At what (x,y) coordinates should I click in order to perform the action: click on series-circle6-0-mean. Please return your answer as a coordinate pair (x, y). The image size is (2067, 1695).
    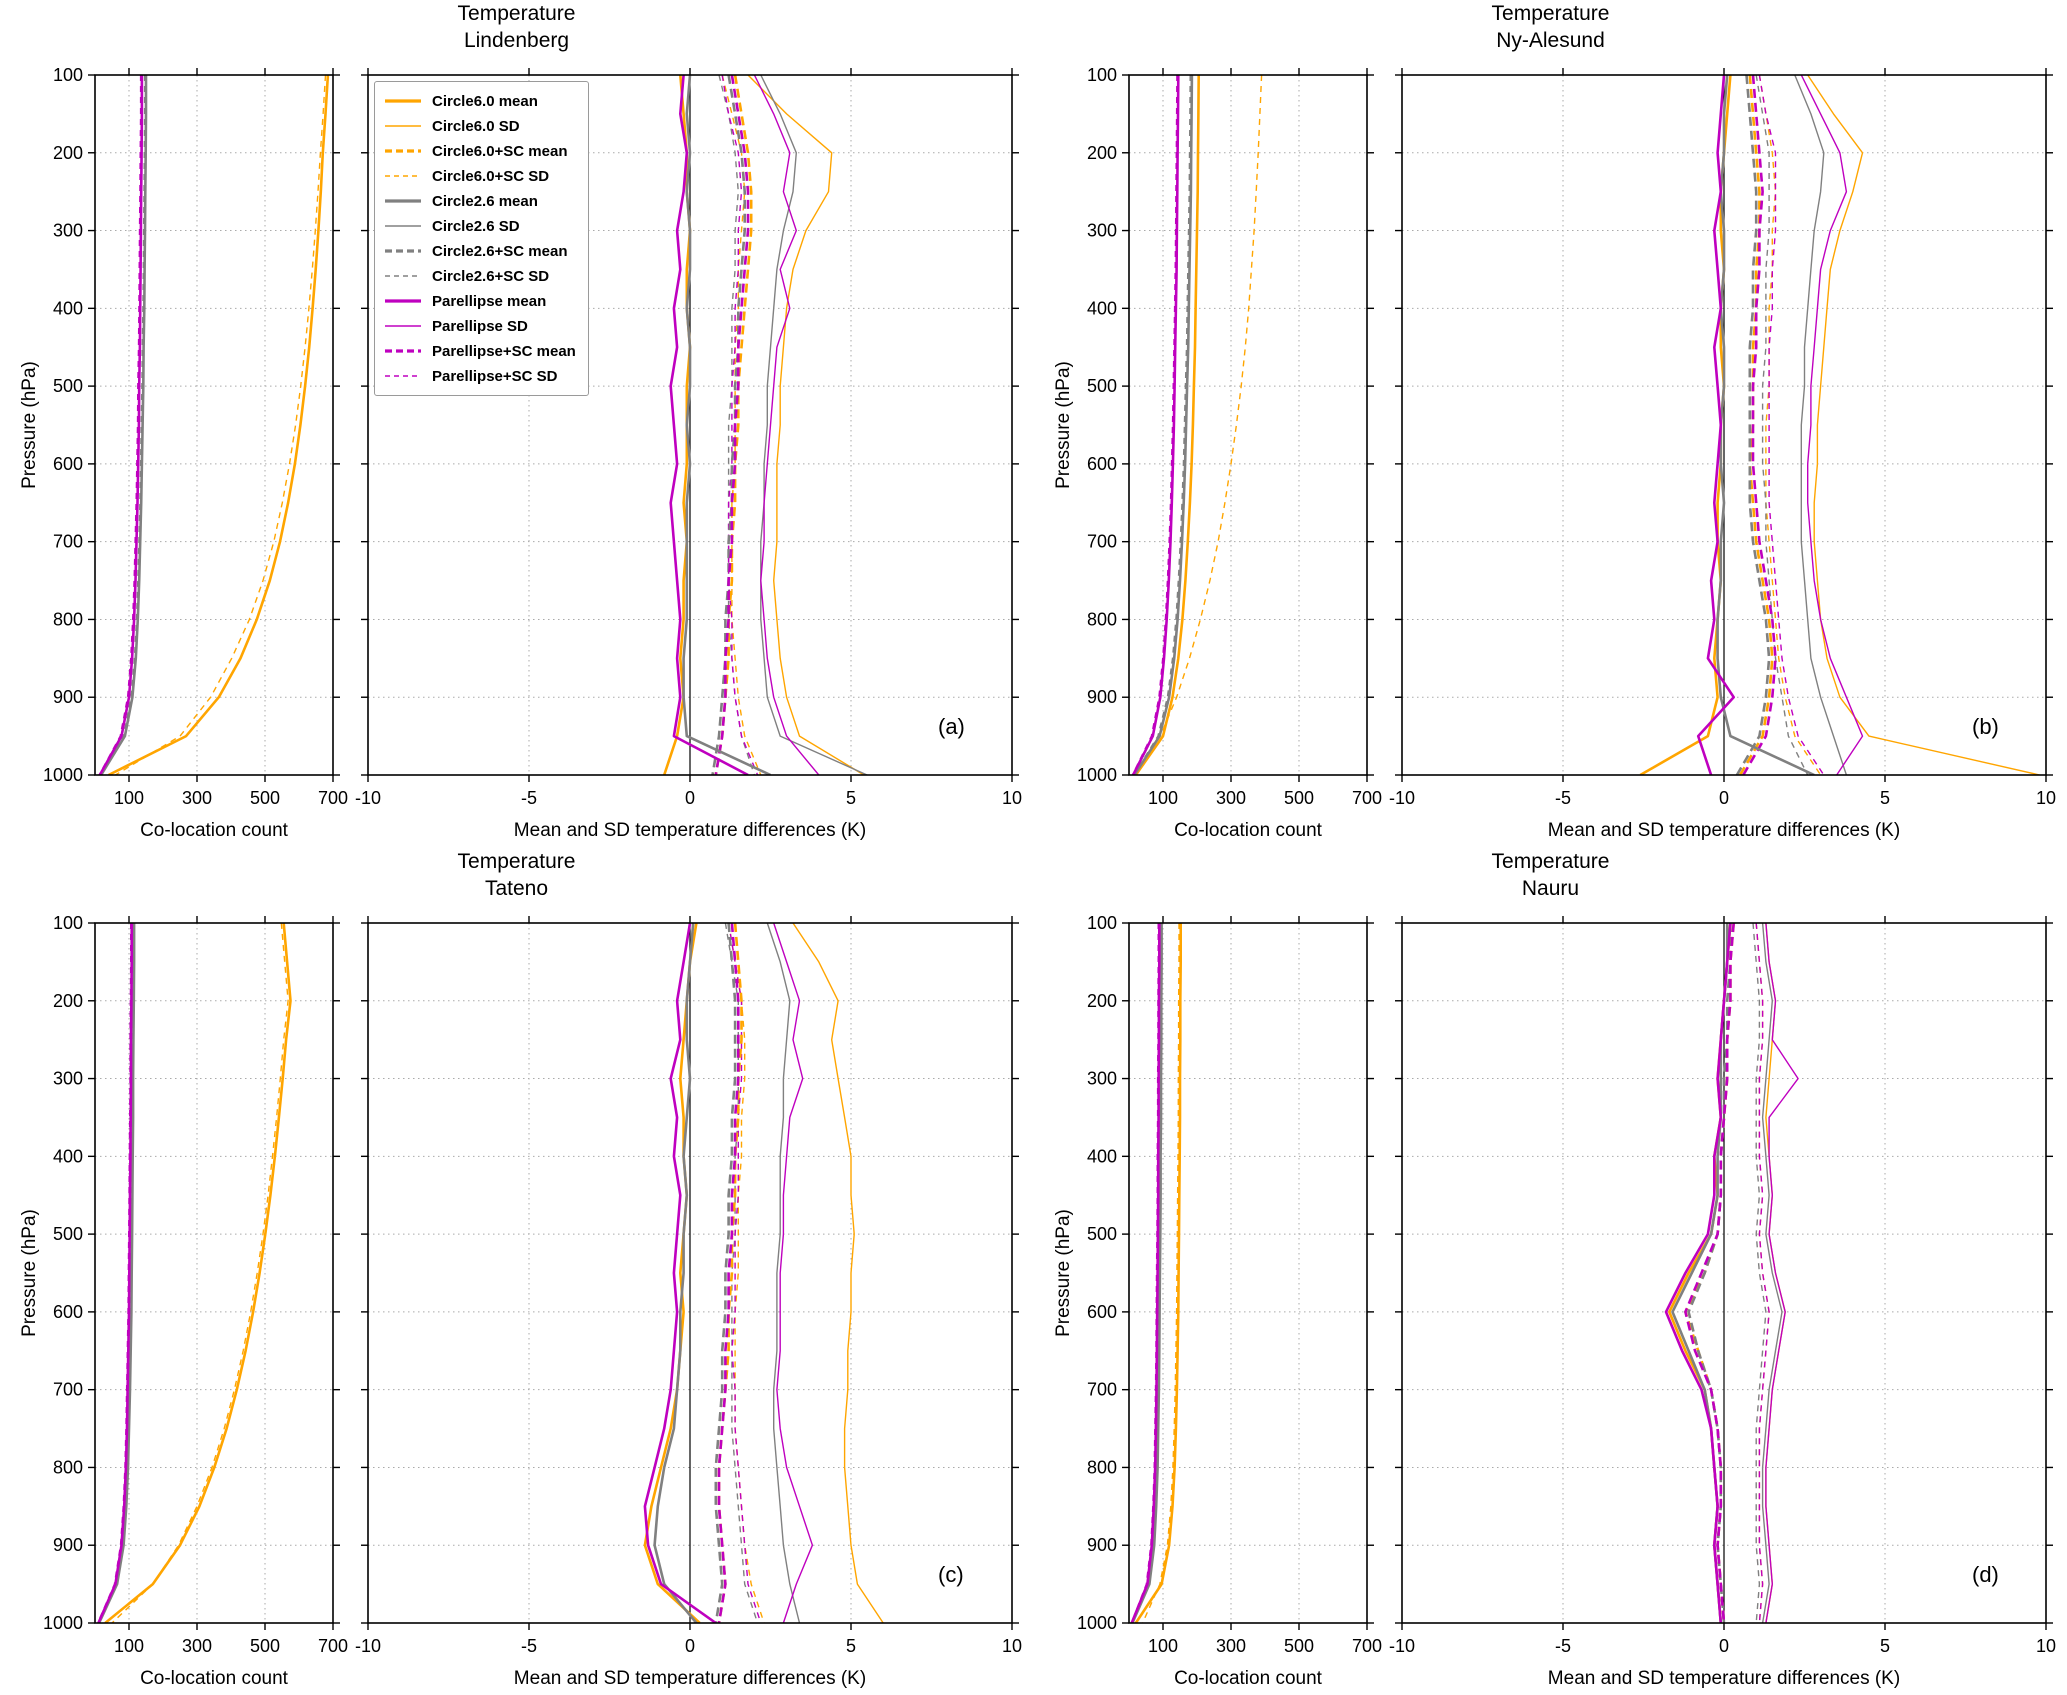
    Looking at the image, I should click on (672, 1273).